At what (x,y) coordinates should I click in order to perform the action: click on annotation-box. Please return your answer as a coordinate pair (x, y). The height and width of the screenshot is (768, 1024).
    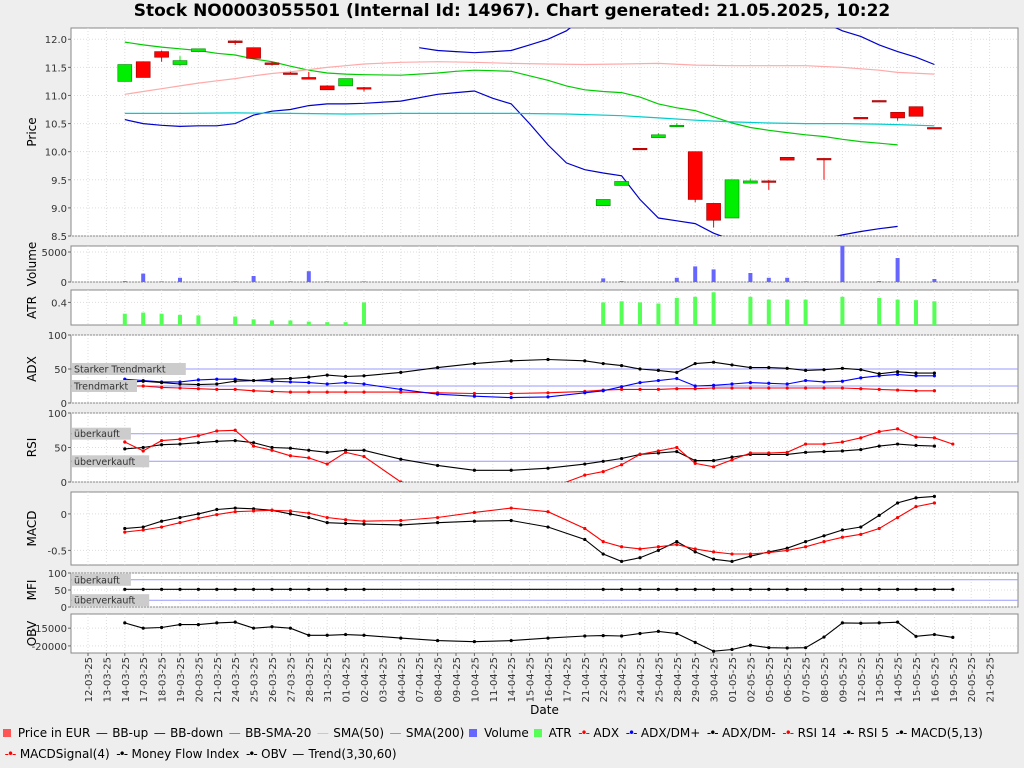
    Looking at the image, I should click on (101, 433).